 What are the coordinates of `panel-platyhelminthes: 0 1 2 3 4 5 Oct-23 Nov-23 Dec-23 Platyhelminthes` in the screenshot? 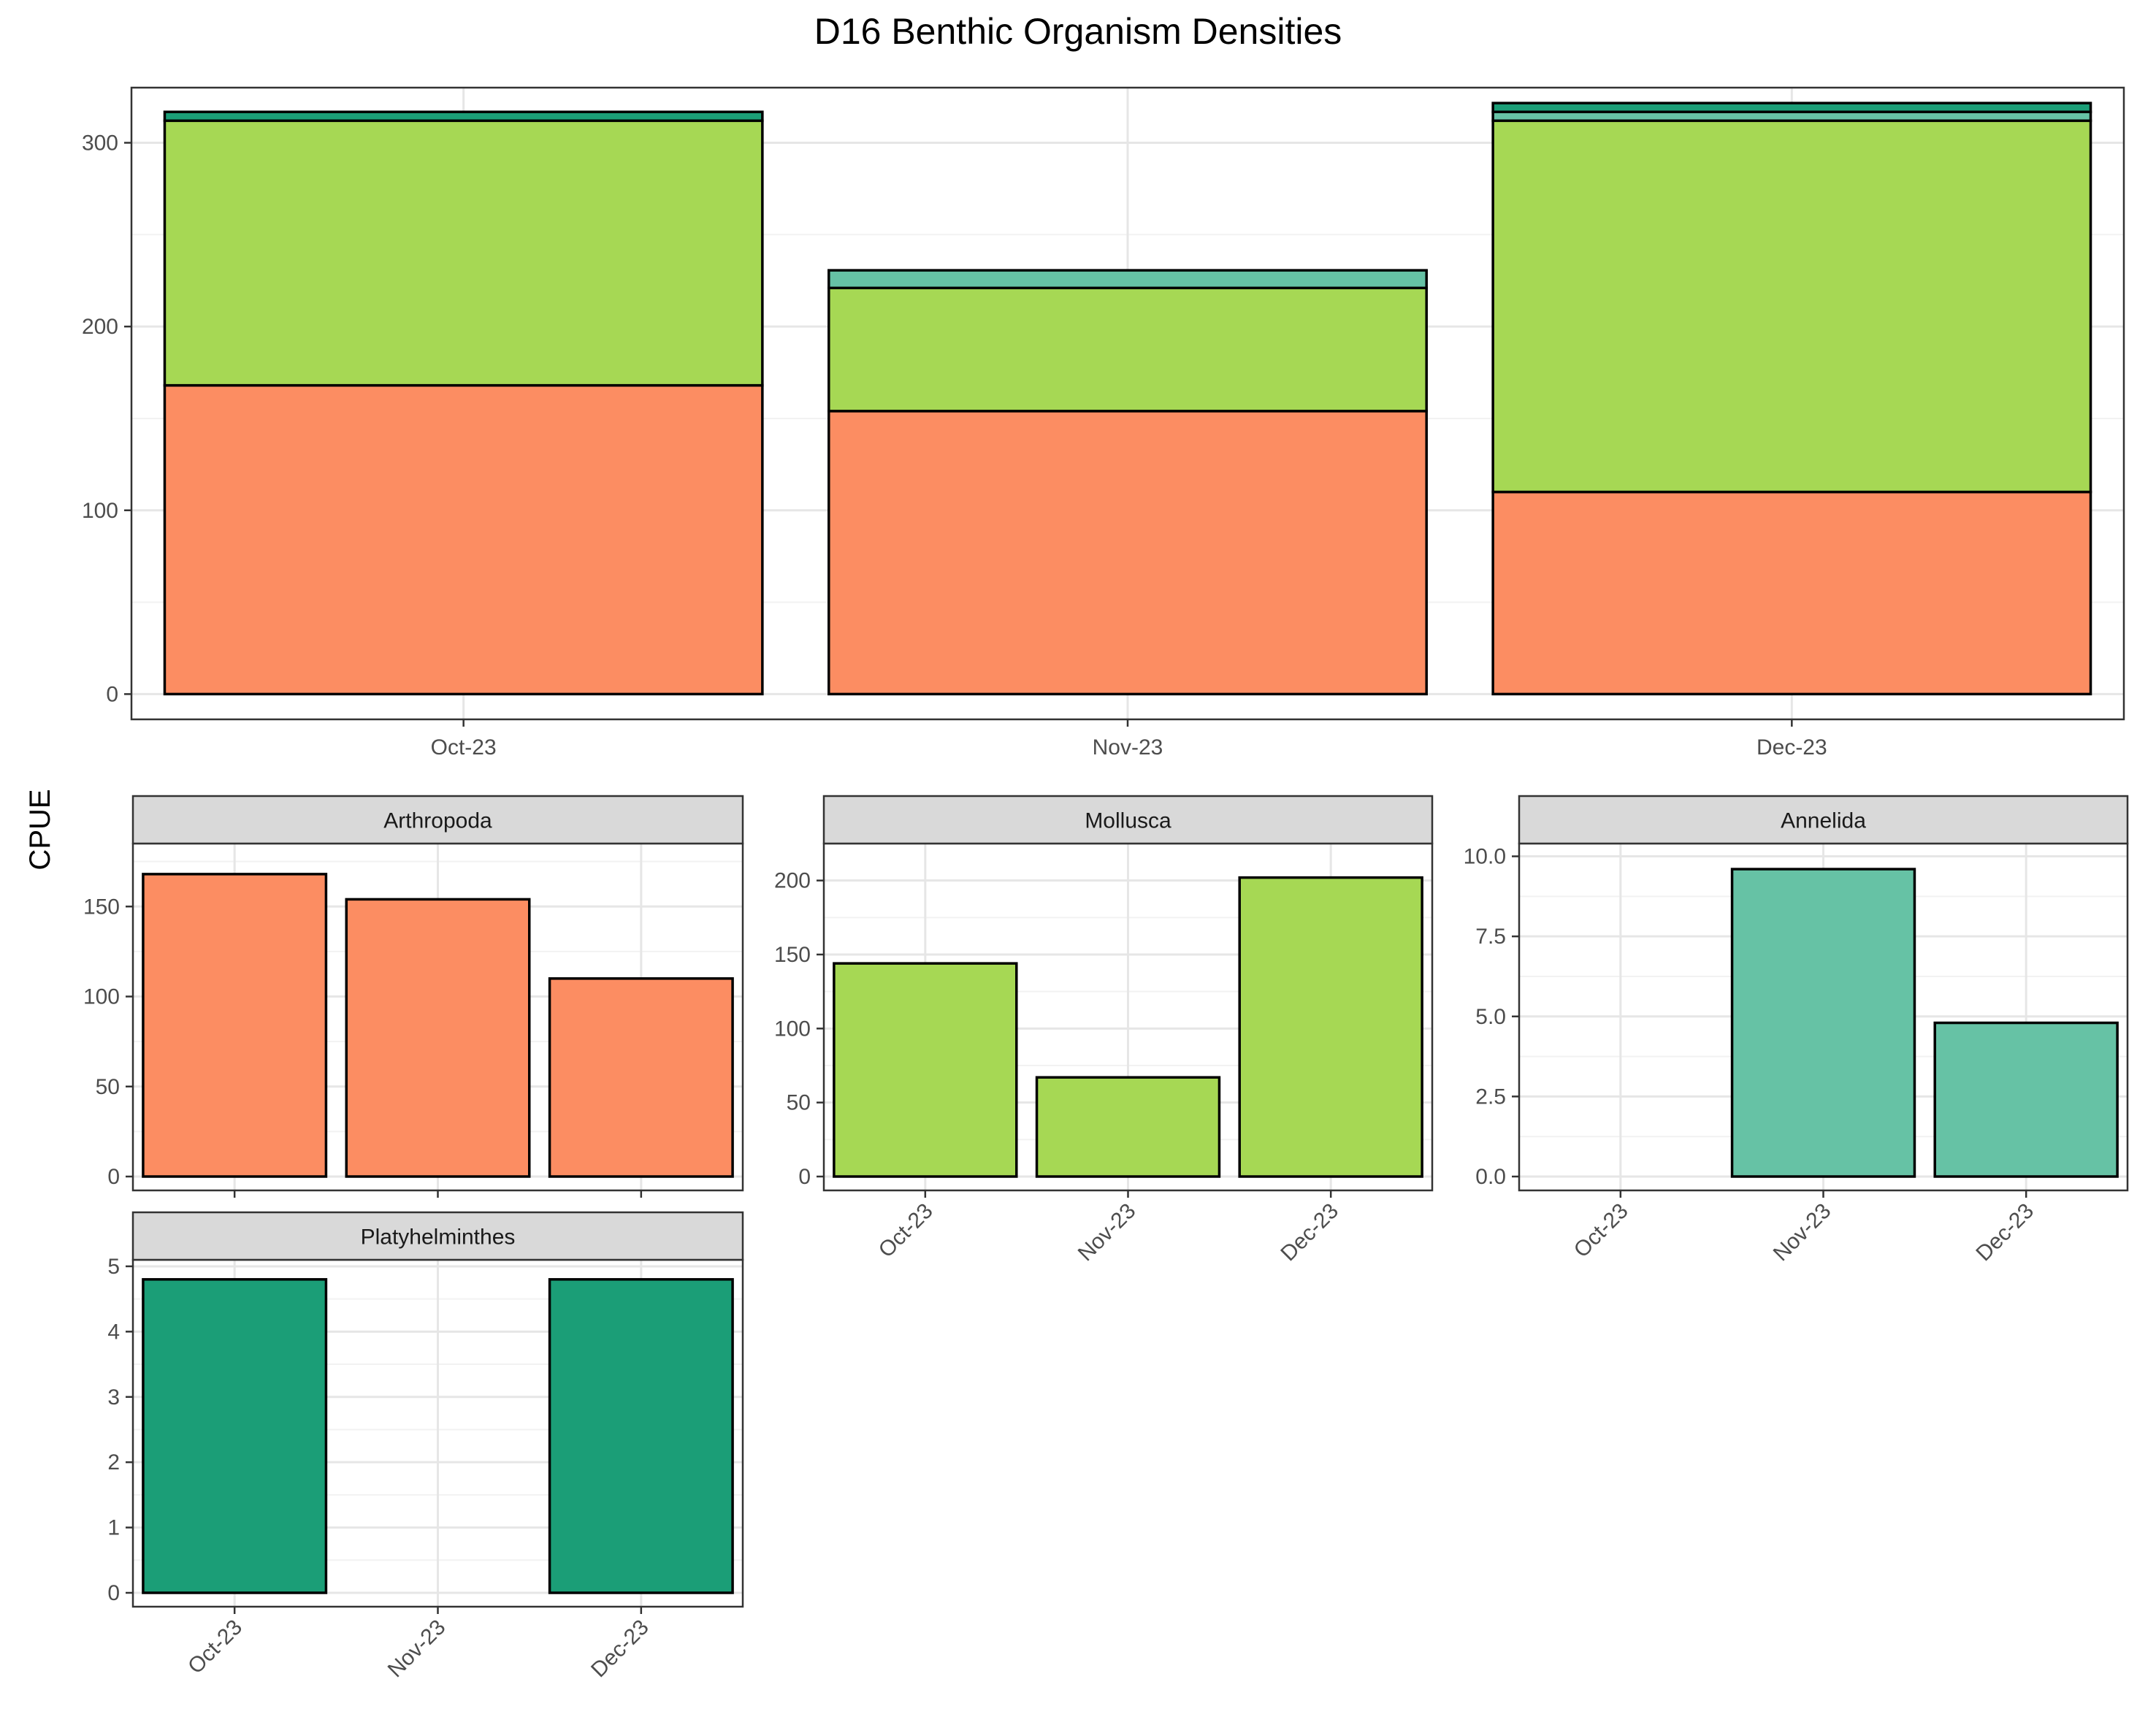 It's located at (425, 1447).